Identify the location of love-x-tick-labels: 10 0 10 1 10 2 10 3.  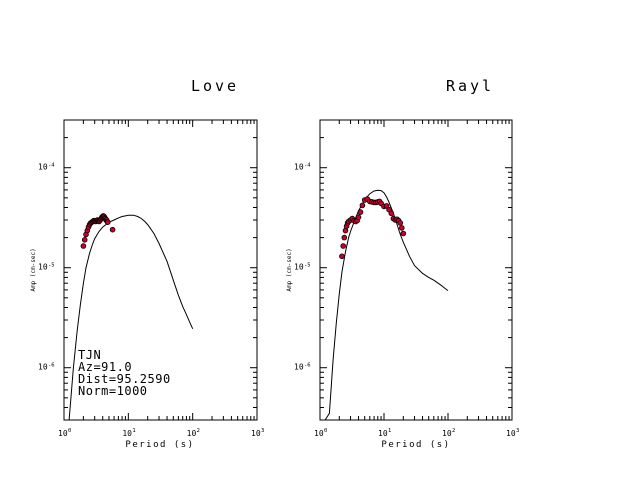
(161, 433).